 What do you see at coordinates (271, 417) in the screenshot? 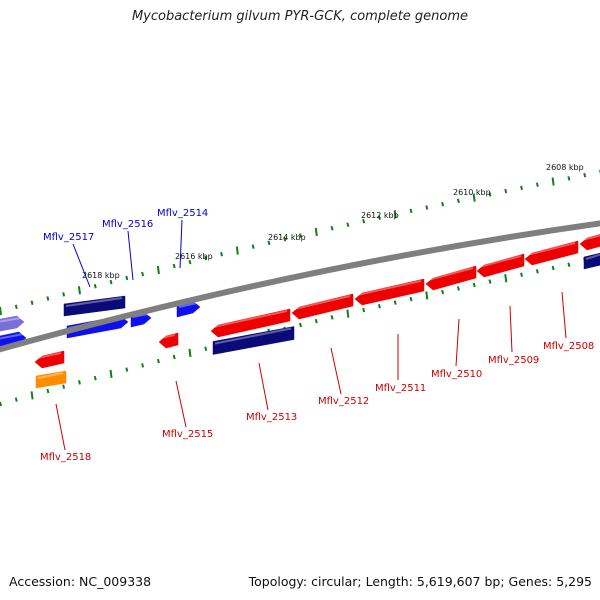
I see `gene-label: Mflv_2513` at bounding box center [271, 417].